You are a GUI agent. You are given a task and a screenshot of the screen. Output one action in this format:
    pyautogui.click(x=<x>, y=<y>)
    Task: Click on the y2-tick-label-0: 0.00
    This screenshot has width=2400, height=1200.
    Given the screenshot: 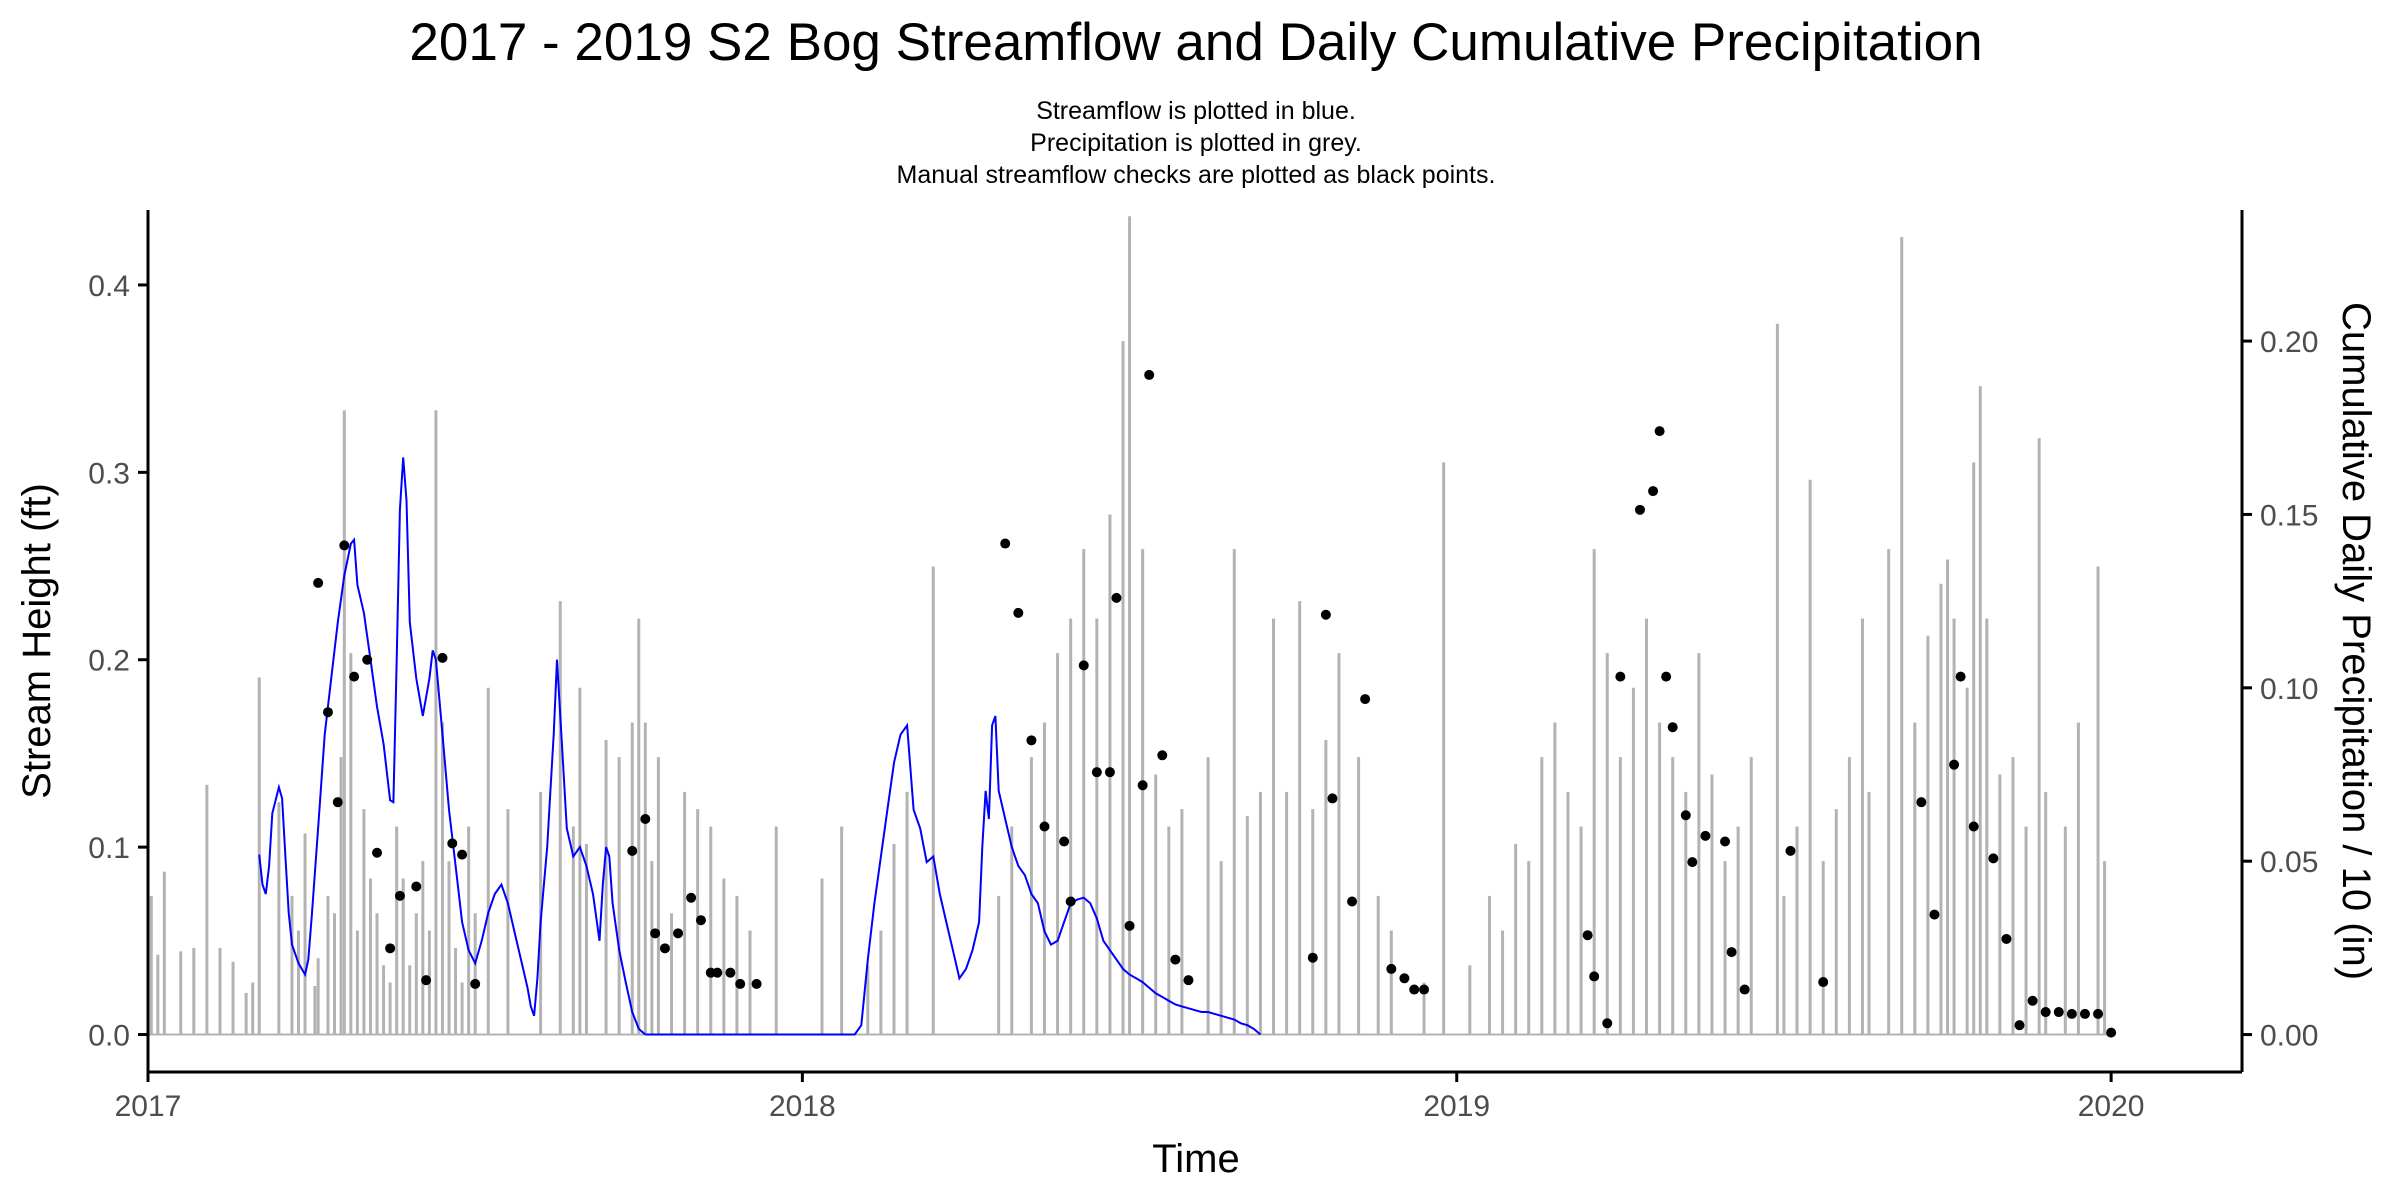 What is the action you would take?
    pyautogui.click(x=2289, y=1036)
    